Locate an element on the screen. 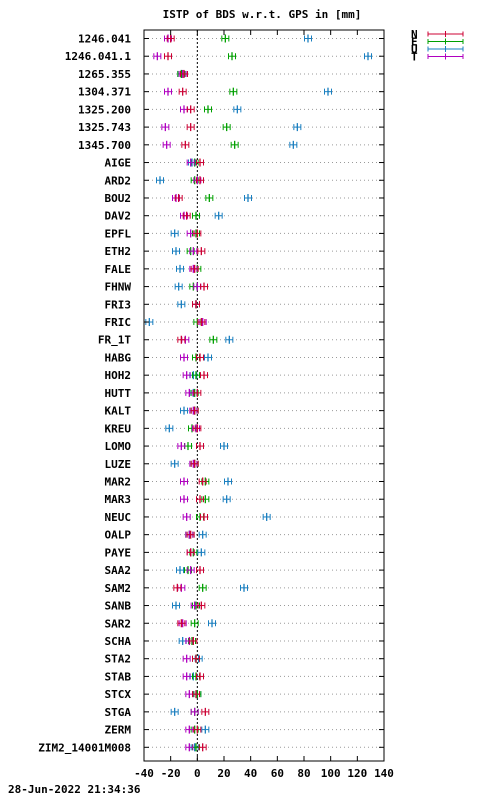 The width and height of the screenshot is (480, 797). station-label: FRI3 is located at coordinates (118, 304).